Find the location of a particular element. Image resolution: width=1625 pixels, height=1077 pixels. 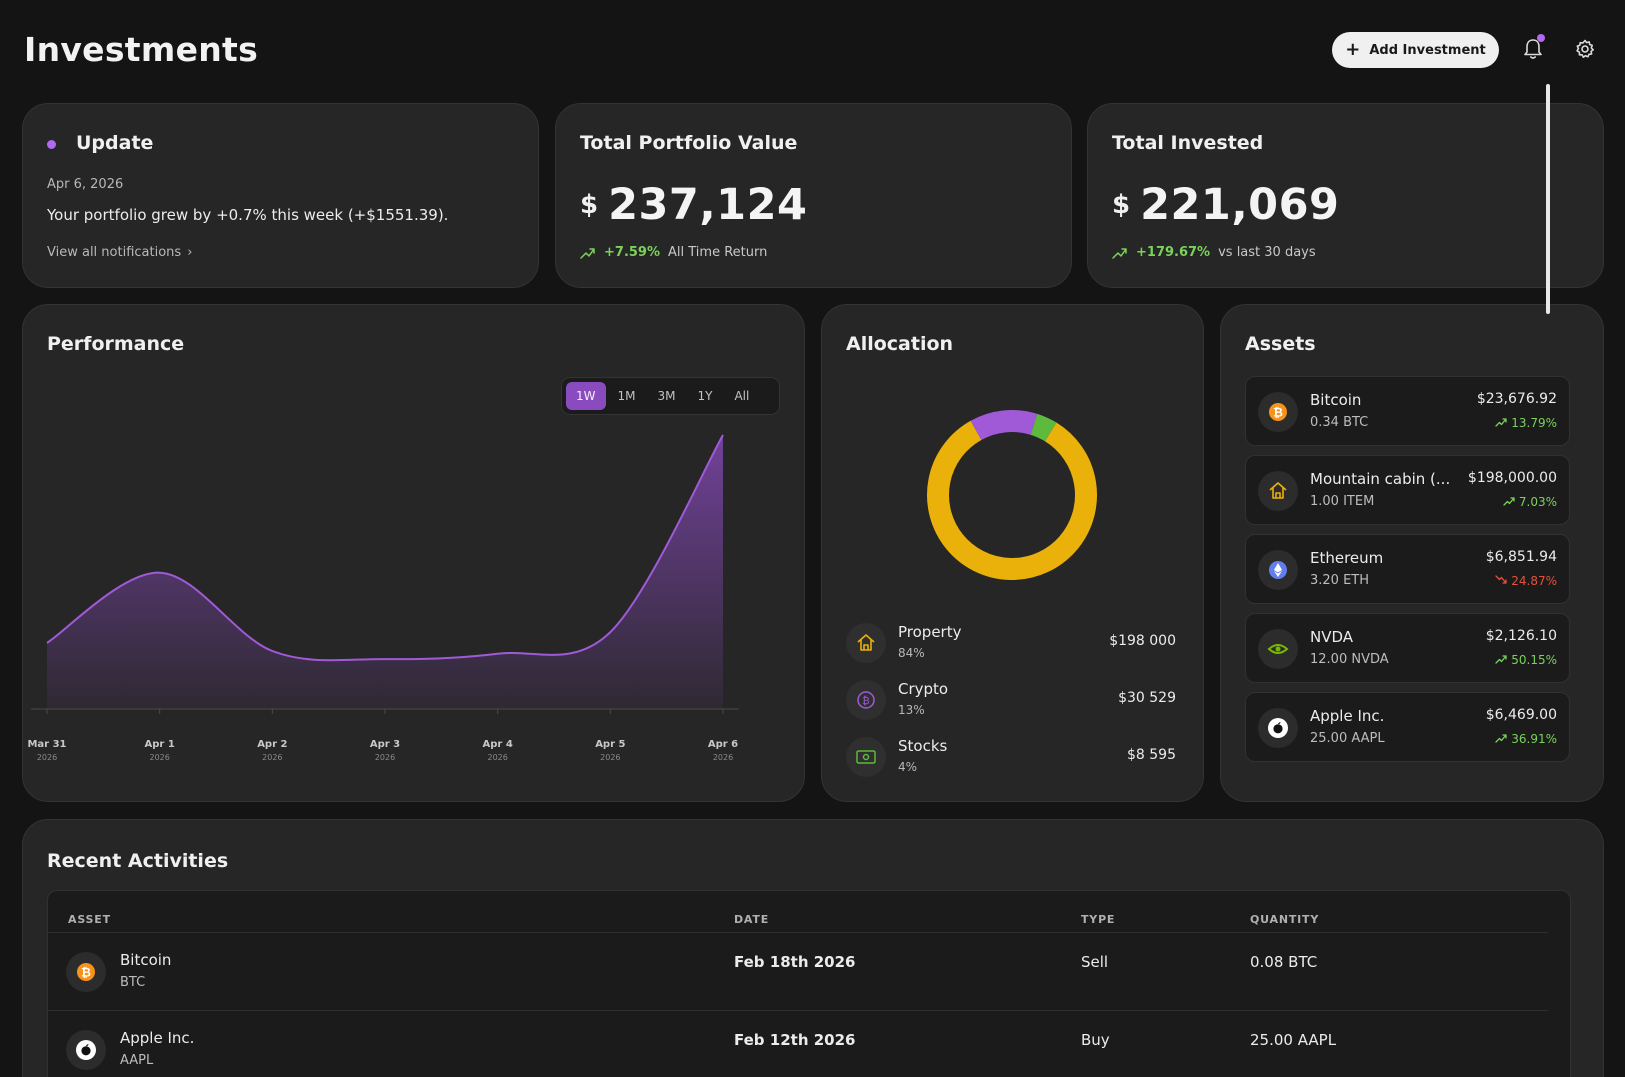

asset-item: ₿ Bitcoin 0.34 BTC $23,676.92 13.79% is located at coordinates (1407, 411).